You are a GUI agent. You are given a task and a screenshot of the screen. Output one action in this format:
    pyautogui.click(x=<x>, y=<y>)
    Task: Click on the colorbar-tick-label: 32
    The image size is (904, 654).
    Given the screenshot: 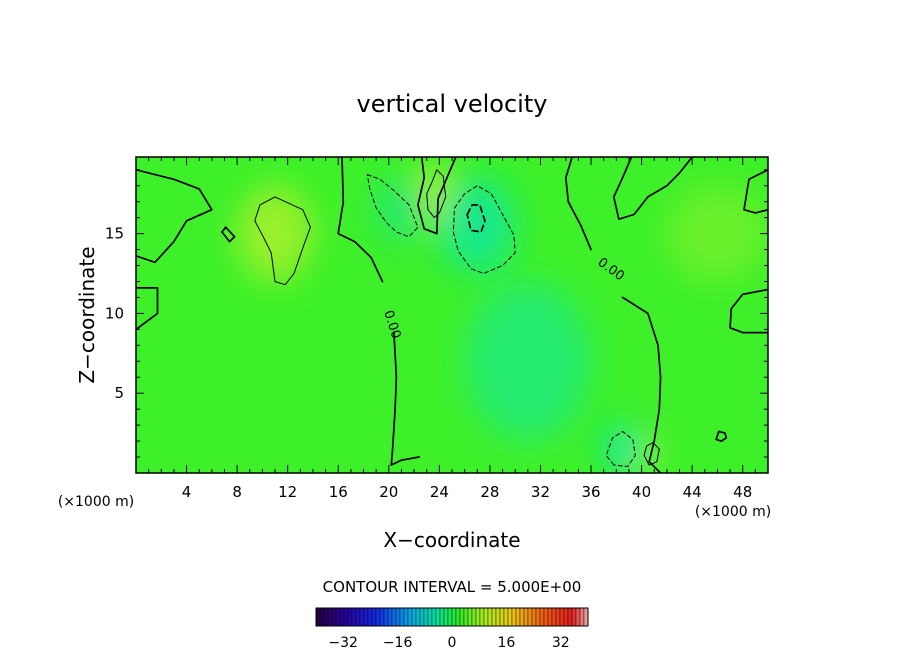 What is the action you would take?
    pyautogui.click(x=561, y=643)
    